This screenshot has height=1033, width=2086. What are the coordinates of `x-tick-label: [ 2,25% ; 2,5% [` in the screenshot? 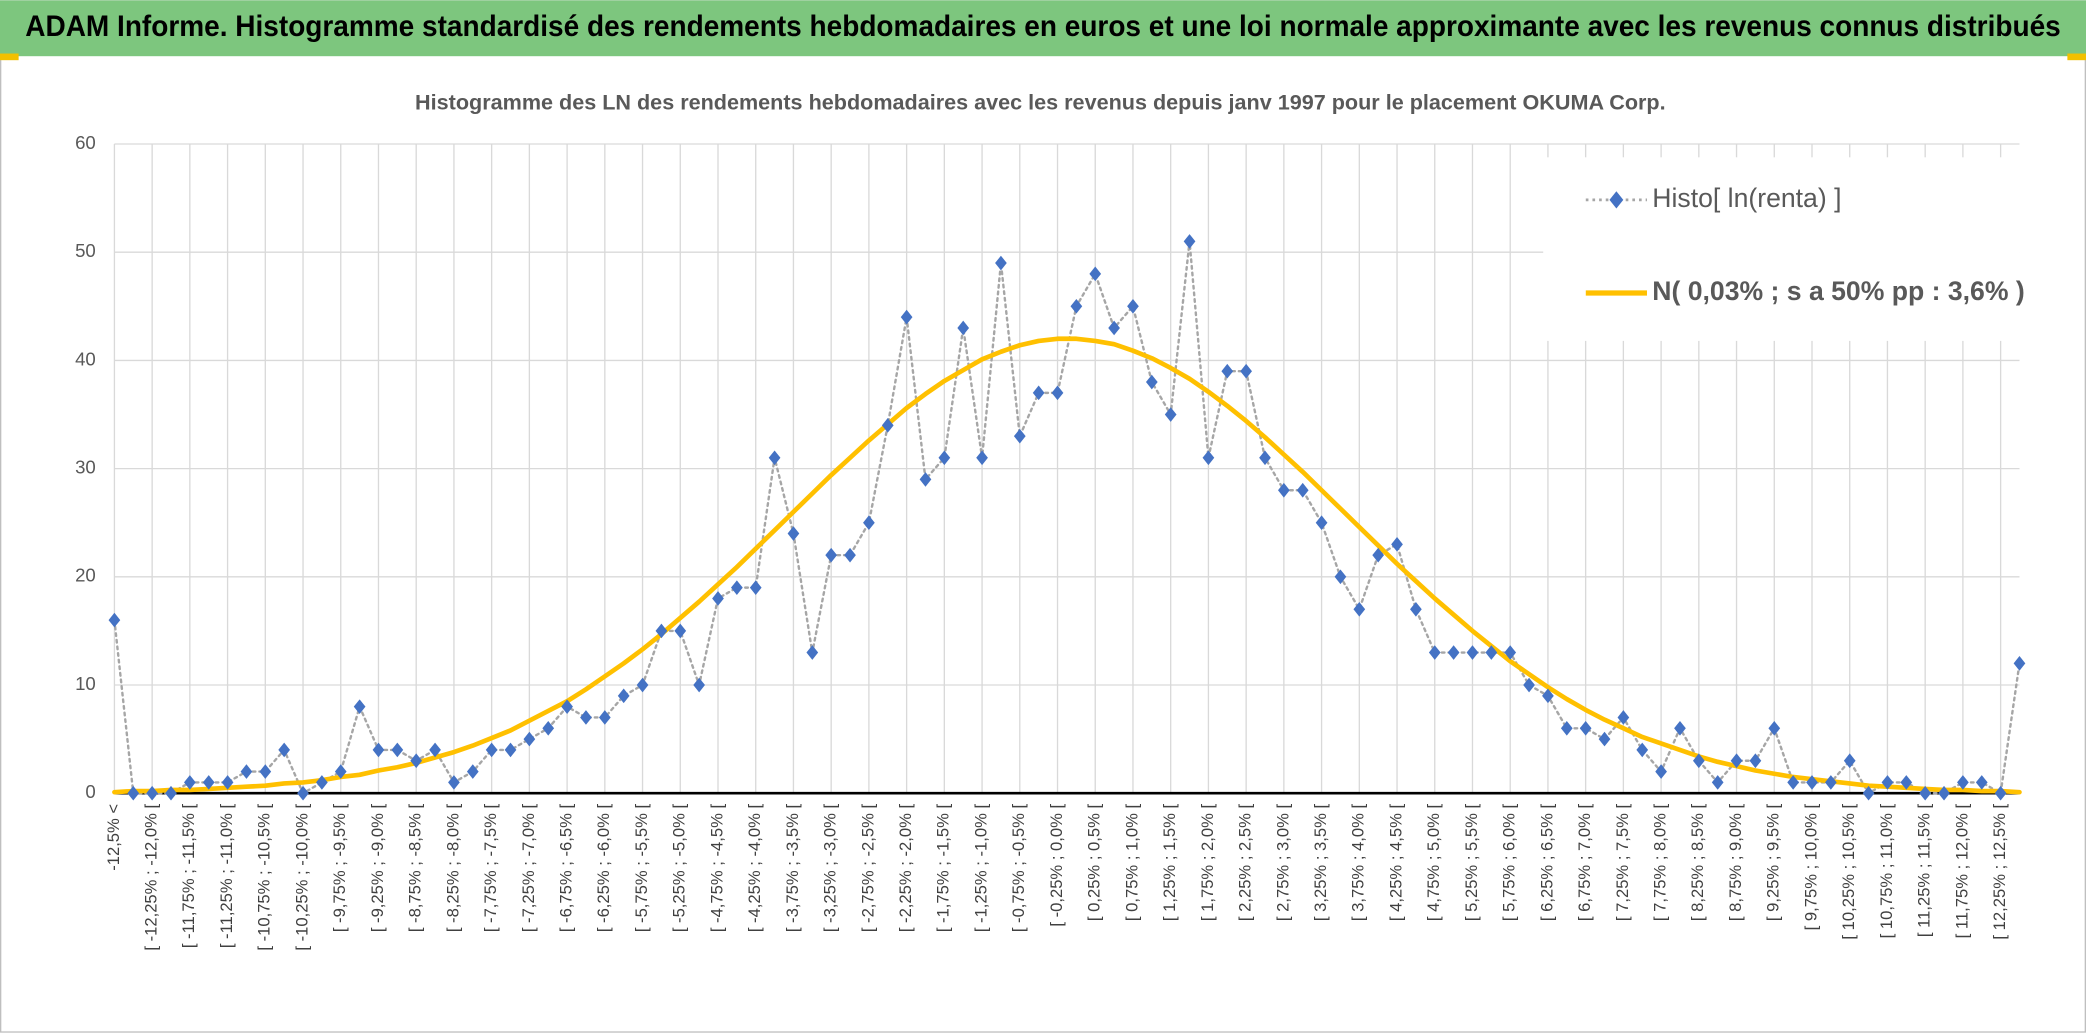 It's located at (1245, 862).